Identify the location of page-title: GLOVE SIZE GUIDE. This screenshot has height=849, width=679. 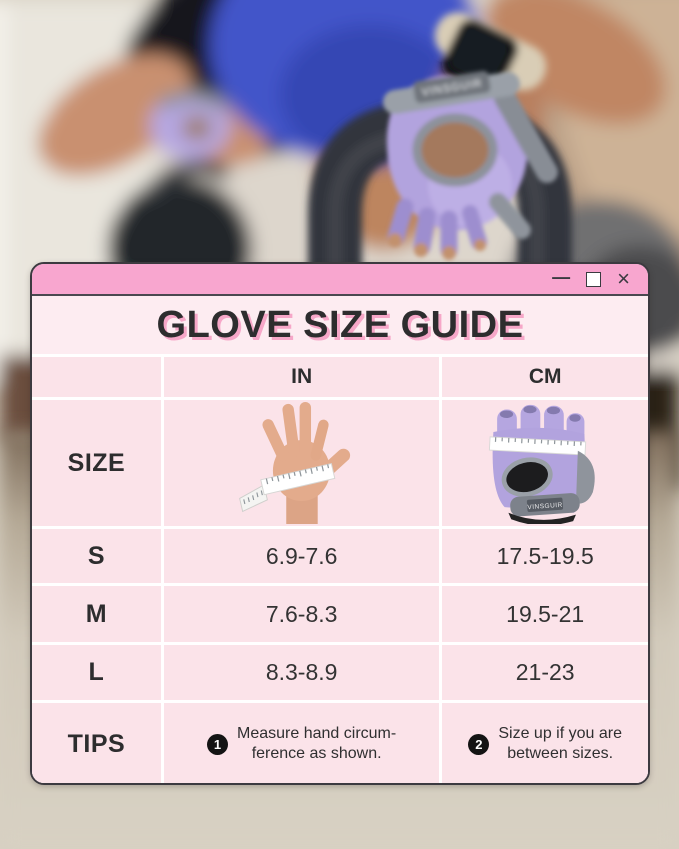
(340, 324).